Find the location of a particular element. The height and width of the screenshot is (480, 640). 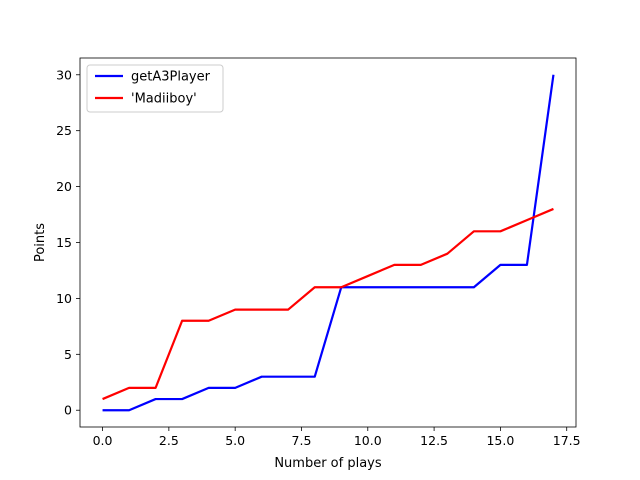

x-tick-label: 12.5 is located at coordinates (434, 440).